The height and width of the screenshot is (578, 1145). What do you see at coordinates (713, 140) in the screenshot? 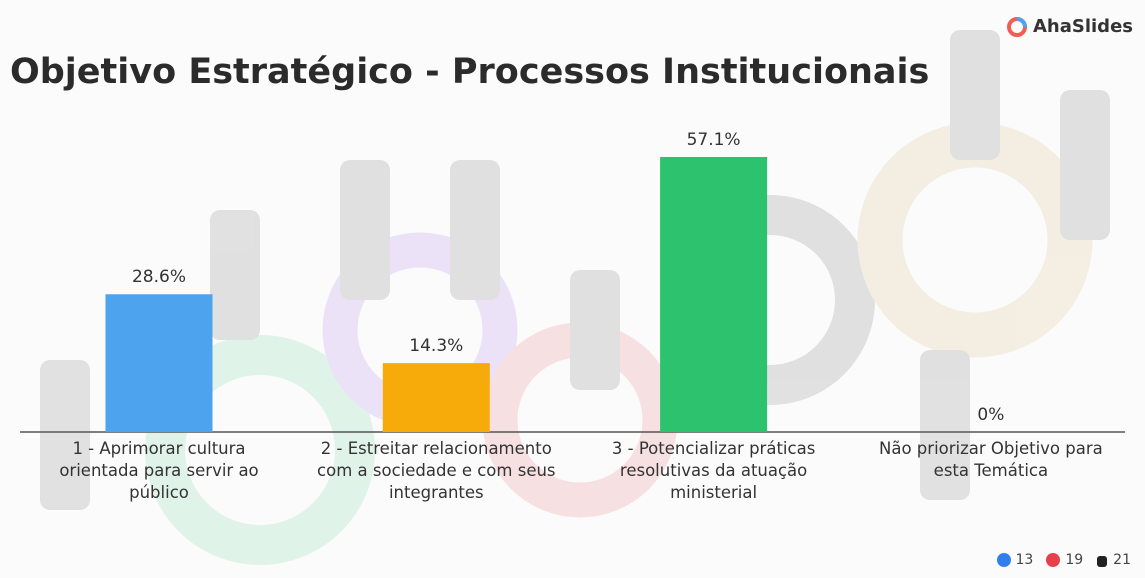
I see `value-label: 57.1%` at bounding box center [713, 140].